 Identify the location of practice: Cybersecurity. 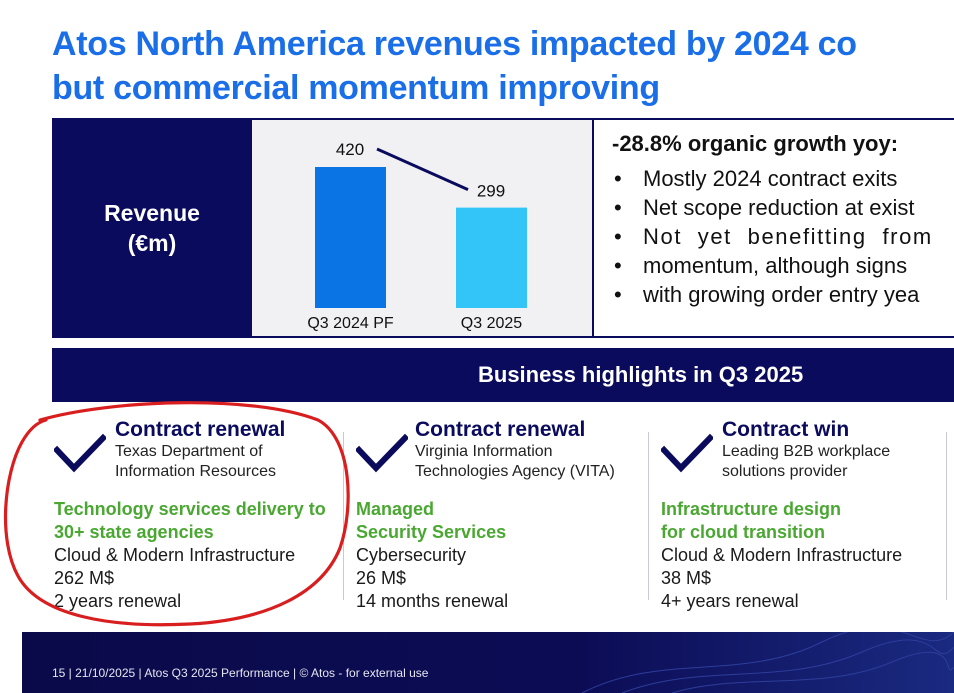
(411, 555).